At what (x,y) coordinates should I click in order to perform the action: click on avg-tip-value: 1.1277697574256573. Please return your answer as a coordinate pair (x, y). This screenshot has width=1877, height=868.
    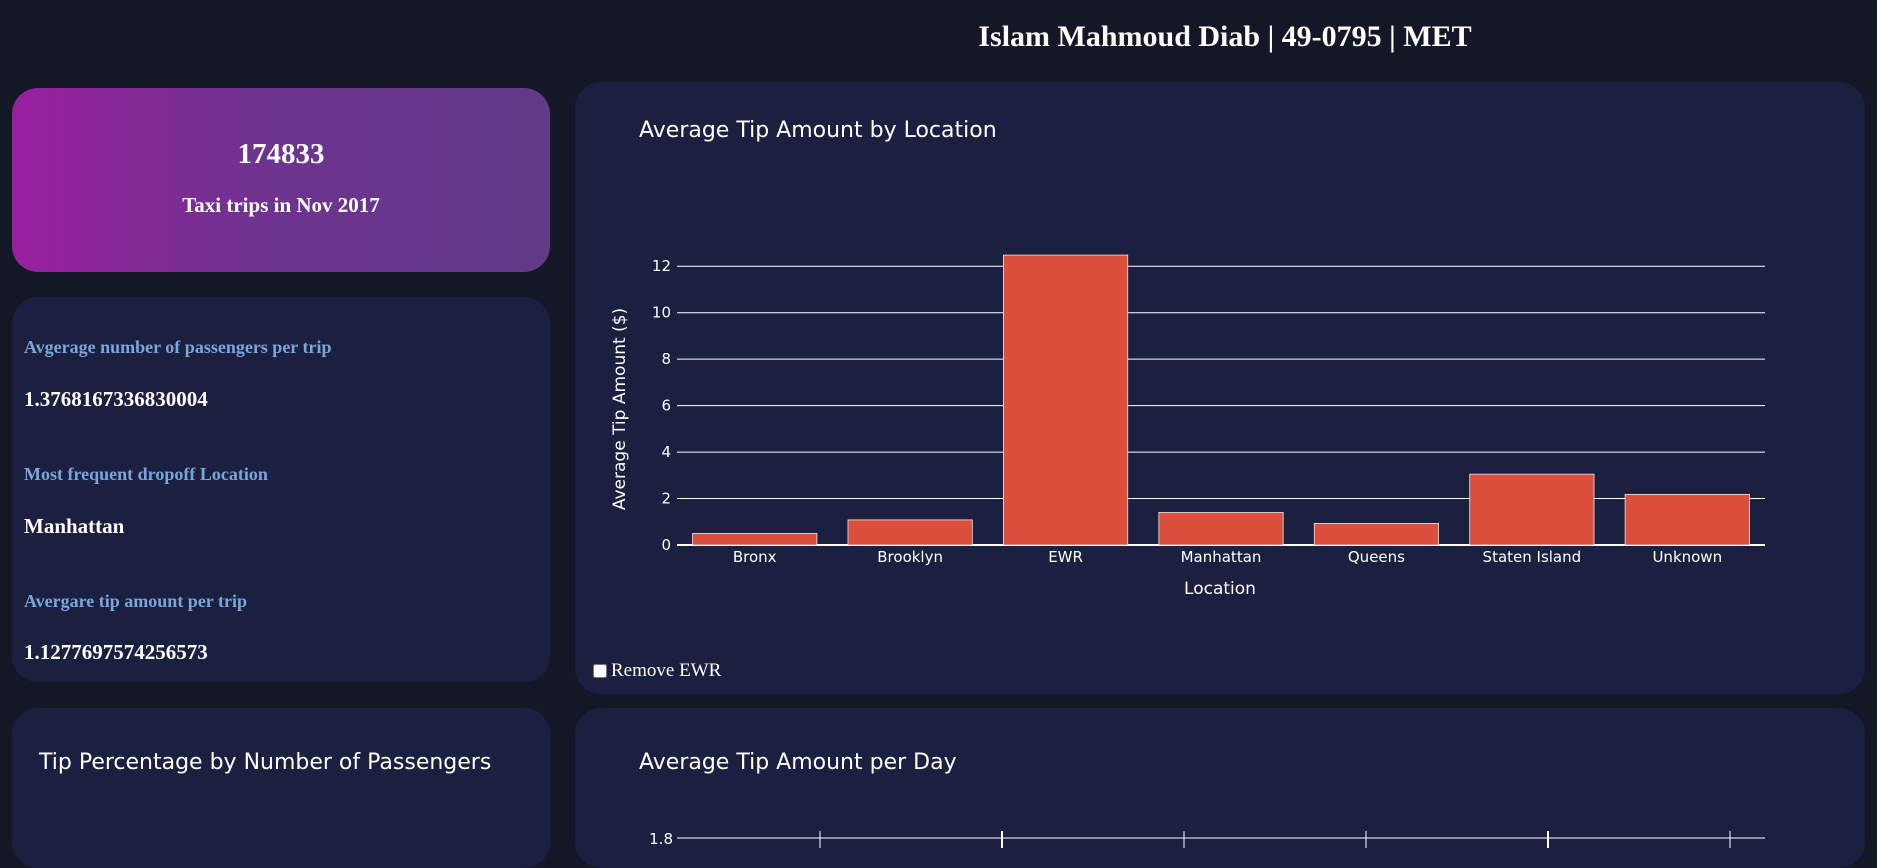
    Looking at the image, I should click on (116, 652).